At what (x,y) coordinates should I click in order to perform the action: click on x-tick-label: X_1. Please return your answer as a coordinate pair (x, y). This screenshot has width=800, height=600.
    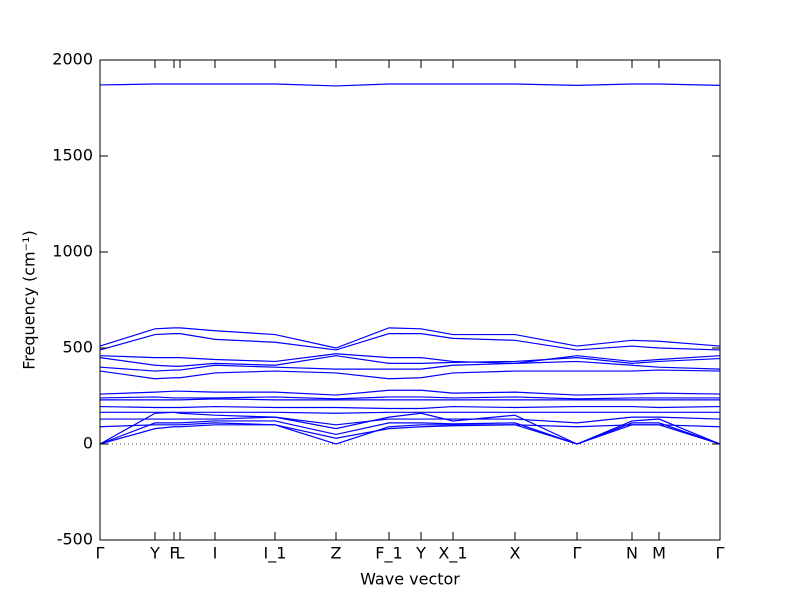
    Looking at the image, I should click on (452, 554).